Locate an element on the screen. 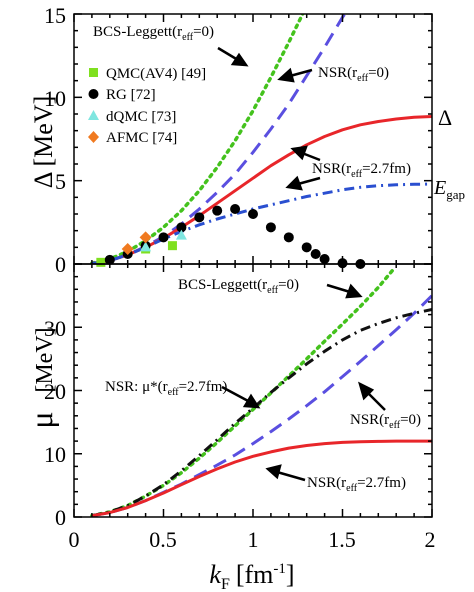 This screenshot has width=474, height=592. x-axis-label-sub: F is located at coordinates (225, 584).